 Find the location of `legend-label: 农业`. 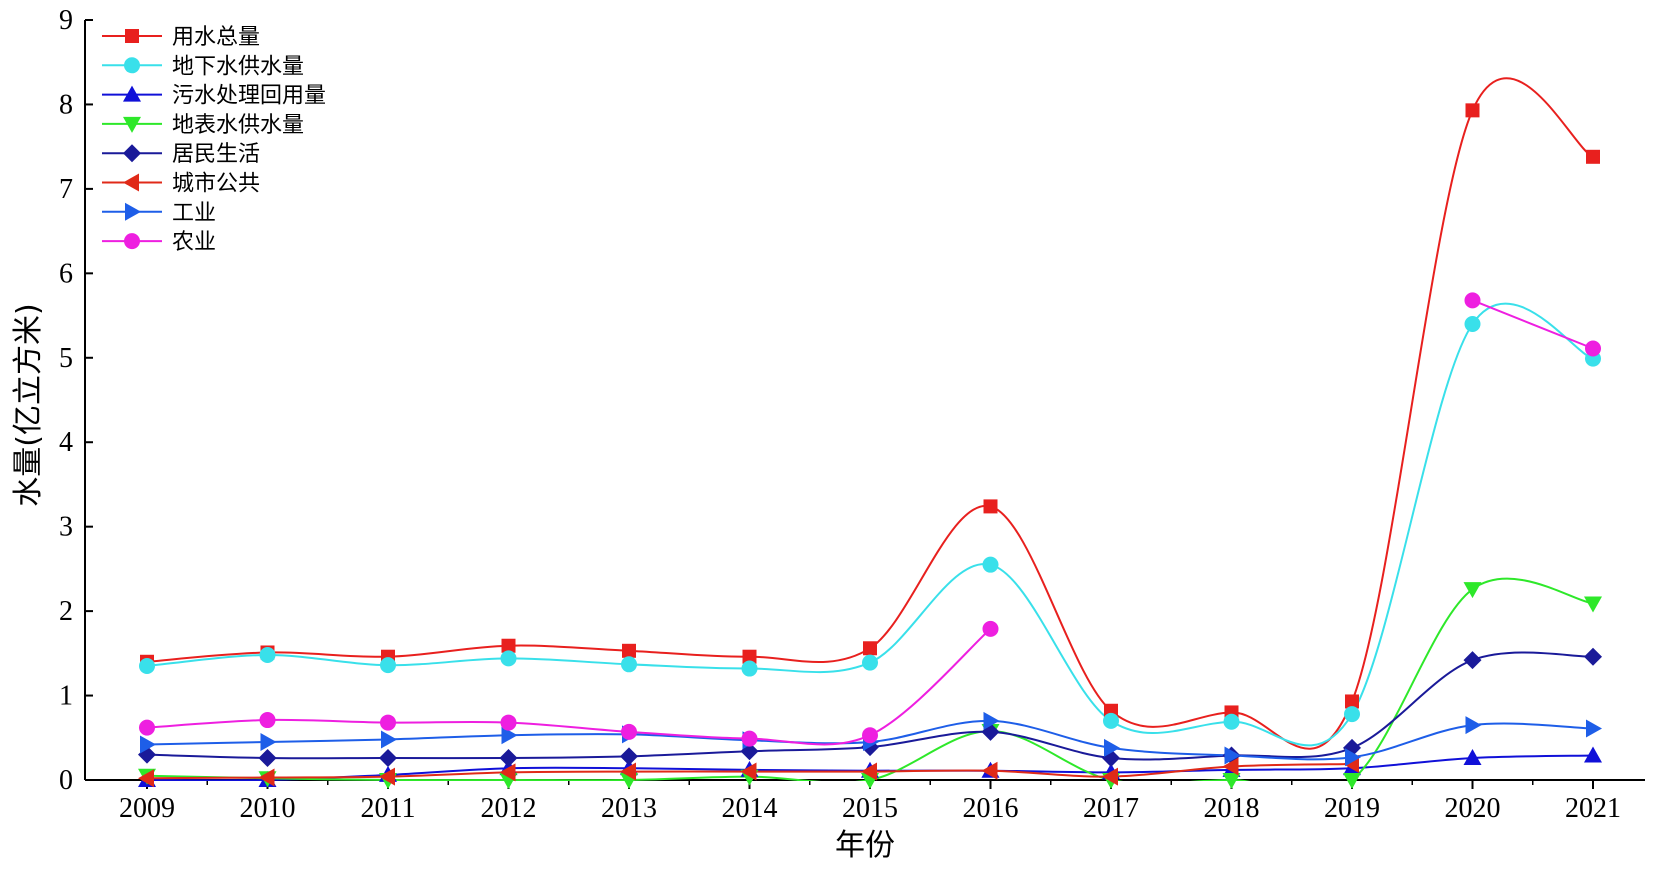

legend-label: 农业 is located at coordinates (194, 242).